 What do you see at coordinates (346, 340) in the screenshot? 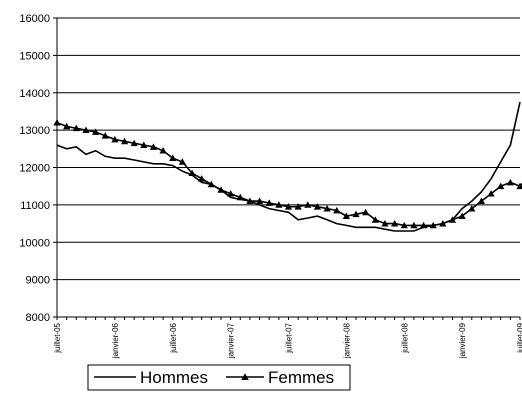
I see `x-tick-label: janvier-08` at bounding box center [346, 340].